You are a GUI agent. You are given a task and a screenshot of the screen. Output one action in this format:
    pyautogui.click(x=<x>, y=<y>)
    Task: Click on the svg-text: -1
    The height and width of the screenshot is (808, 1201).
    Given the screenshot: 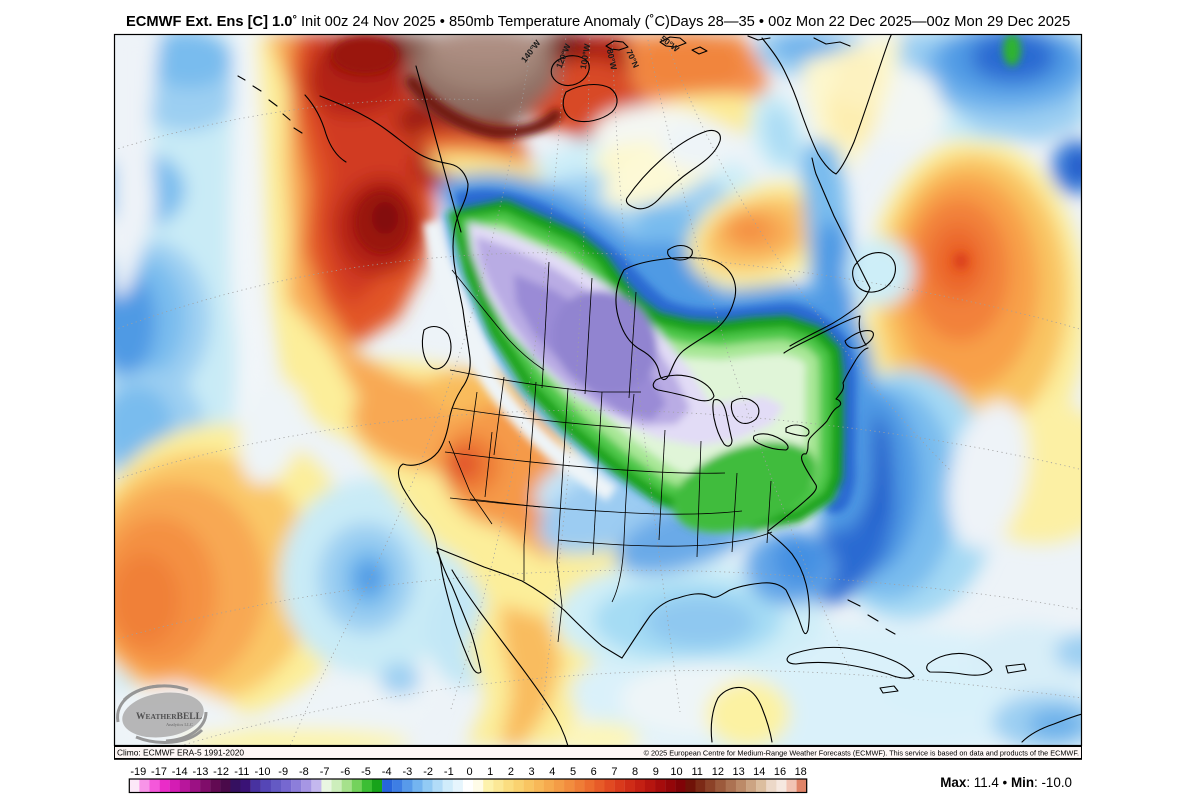 What is the action you would take?
    pyautogui.click(x=449, y=772)
    